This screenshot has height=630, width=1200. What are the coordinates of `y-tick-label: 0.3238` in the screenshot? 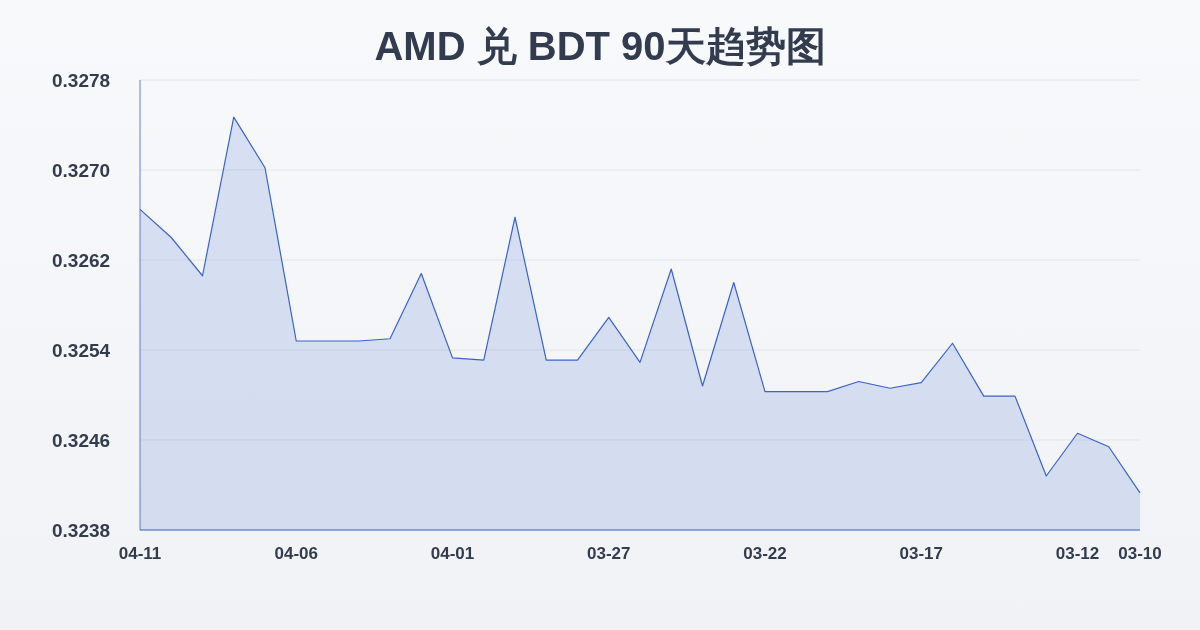 It's located at (81, 530).